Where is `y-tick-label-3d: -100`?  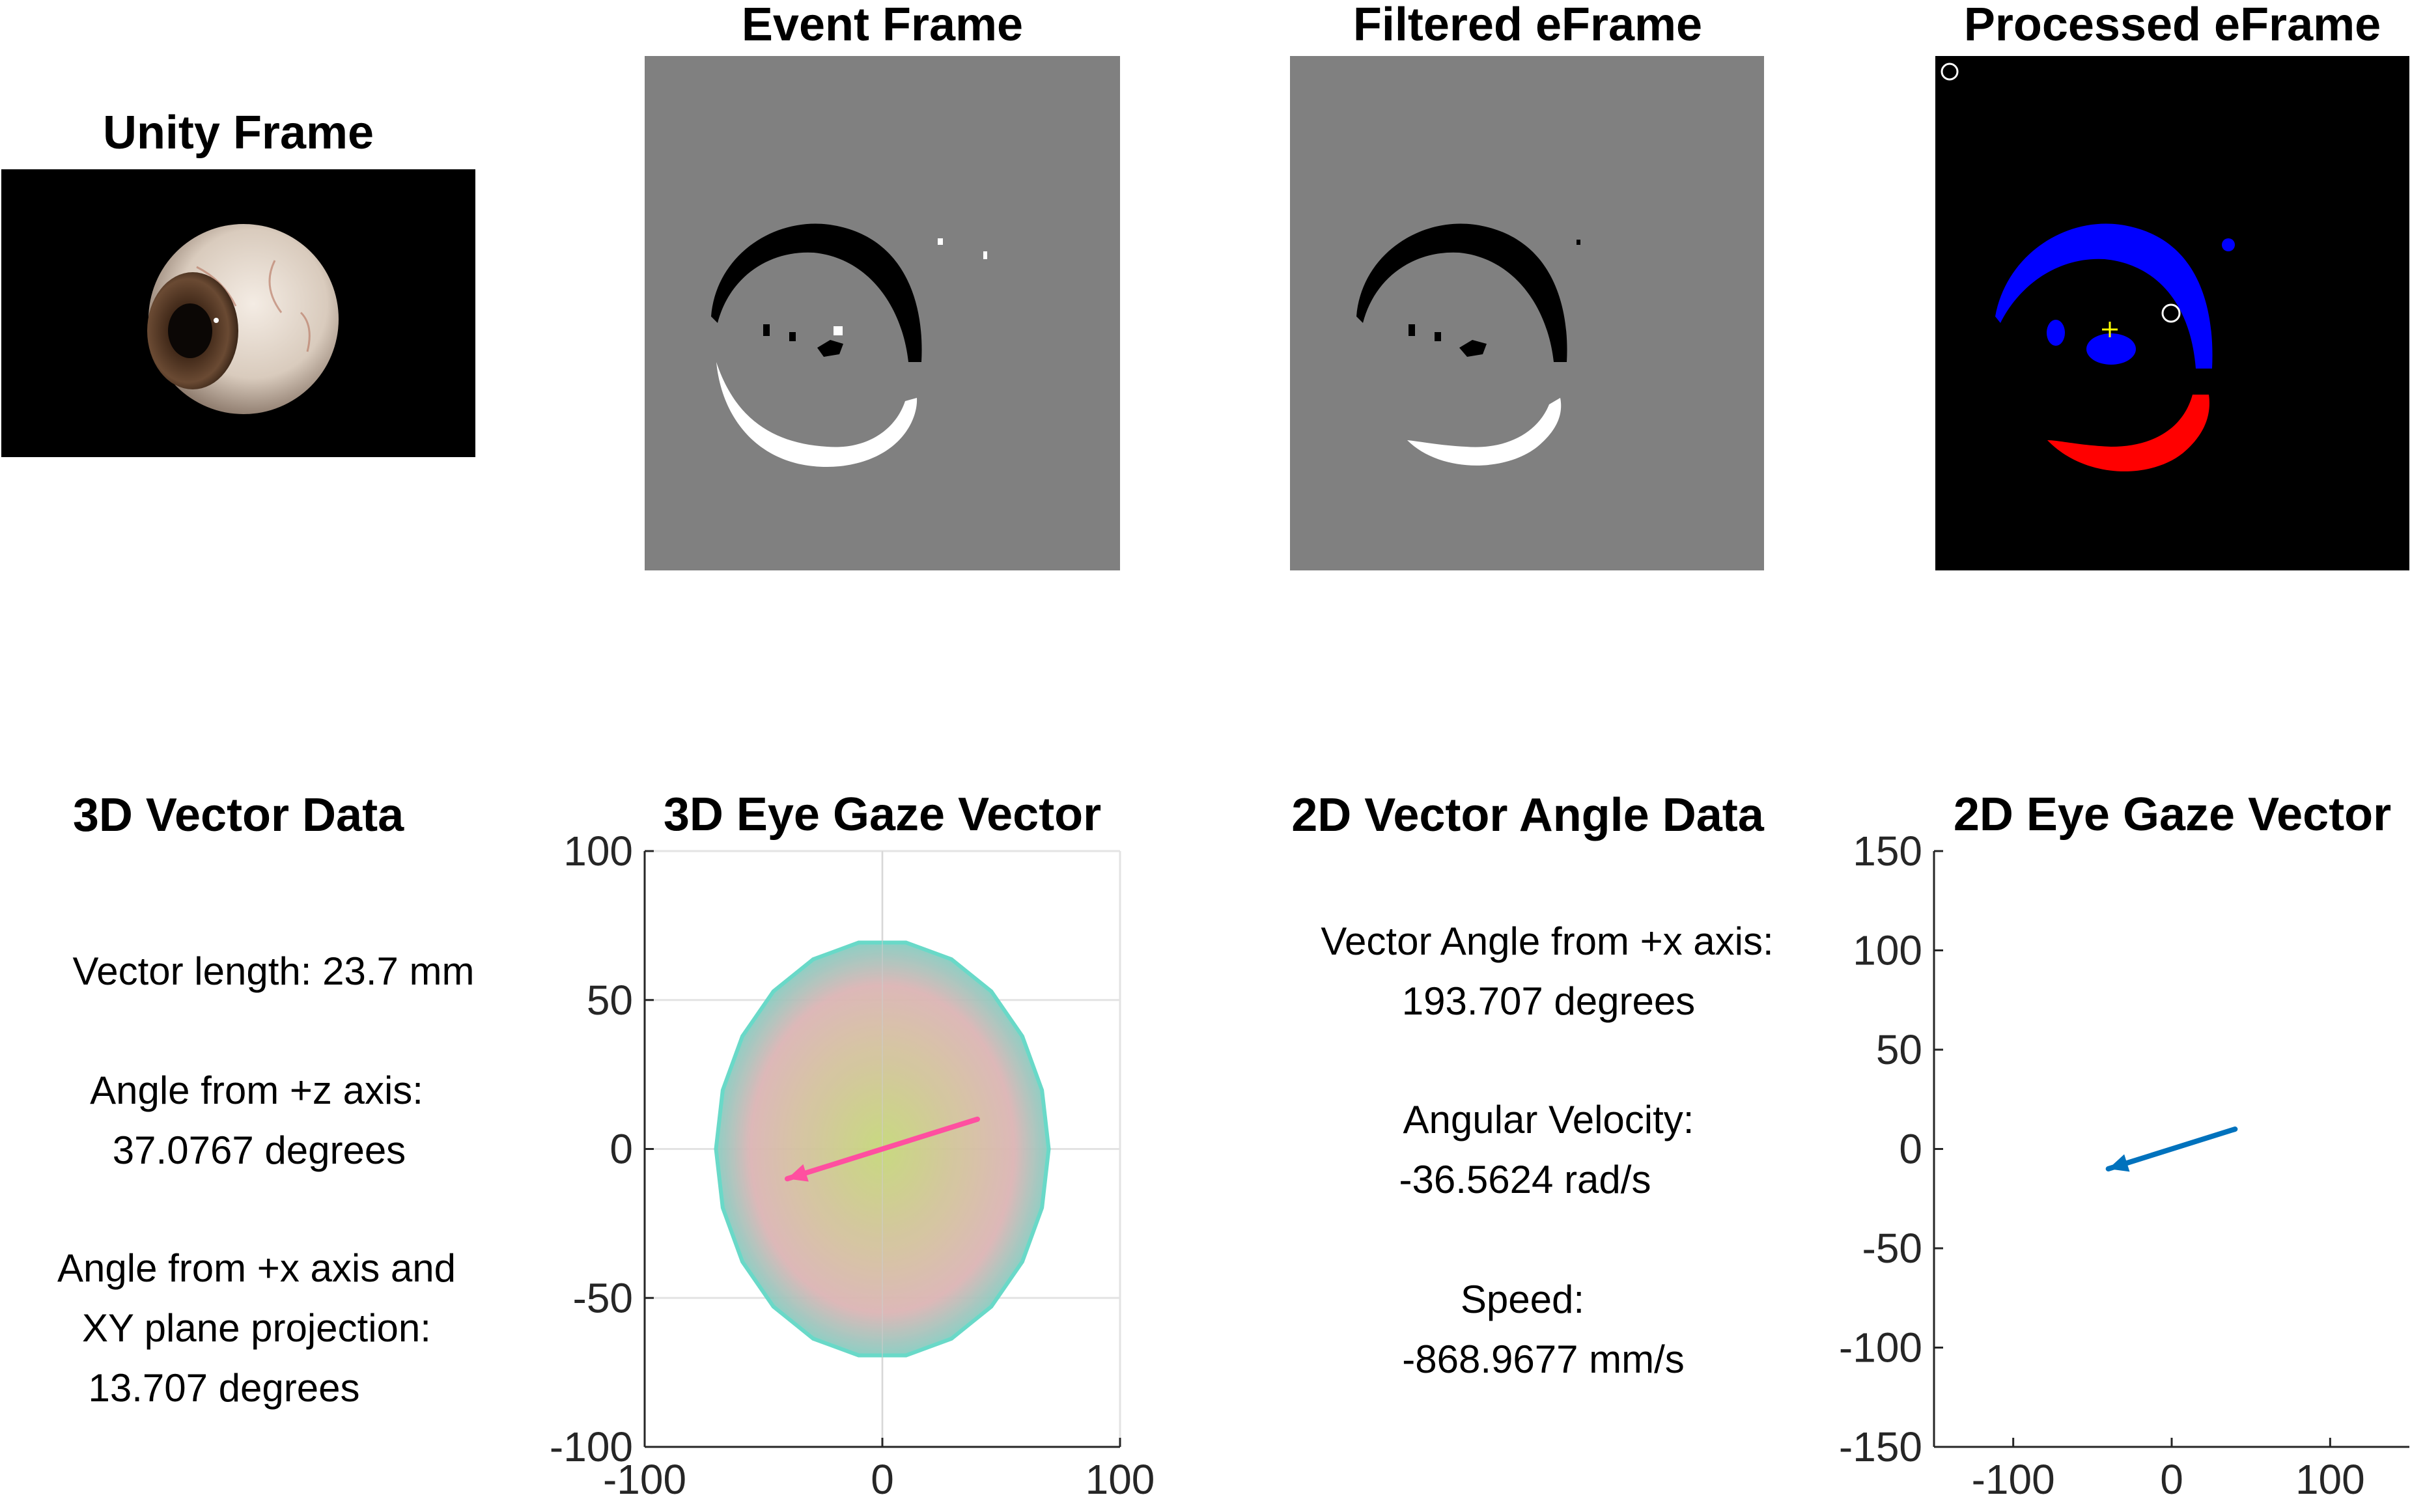 y-tick-label-3d: -100 is located at coordinates (591, 1446).